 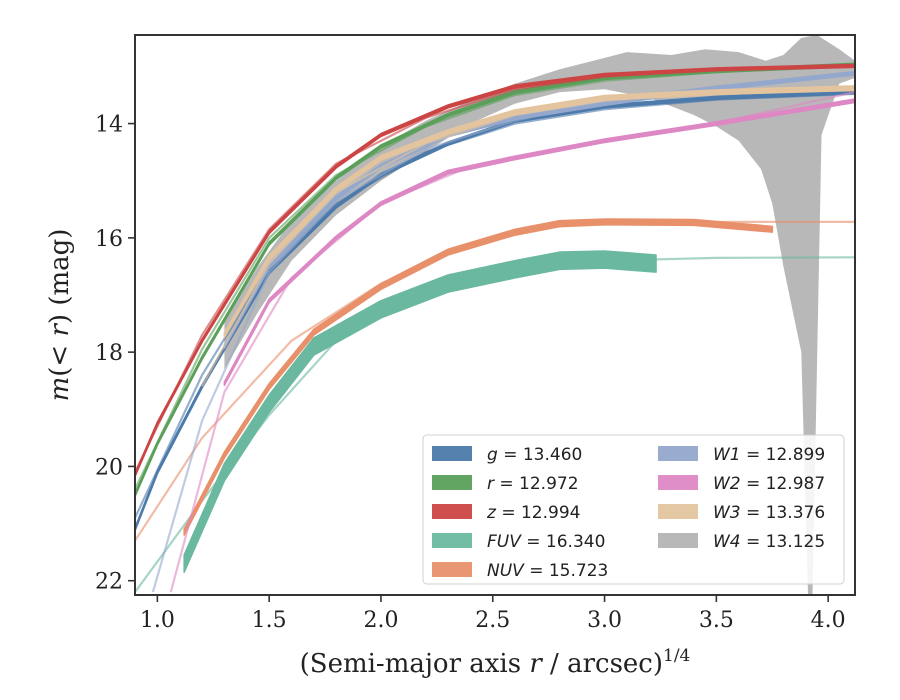 I want to click on y-tick-label: 22, so click(x=109, y=582).